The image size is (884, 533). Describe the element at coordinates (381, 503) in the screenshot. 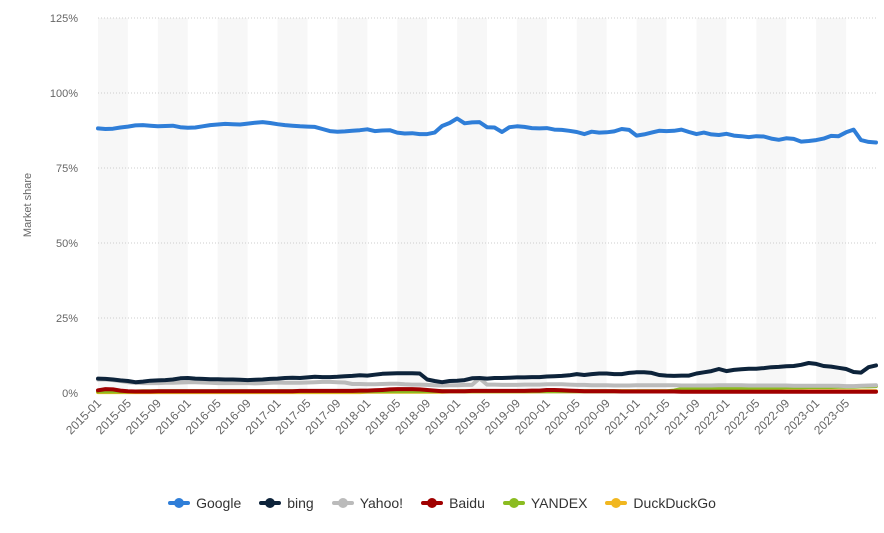

I see `legend-label: Yahoo!` at that location.